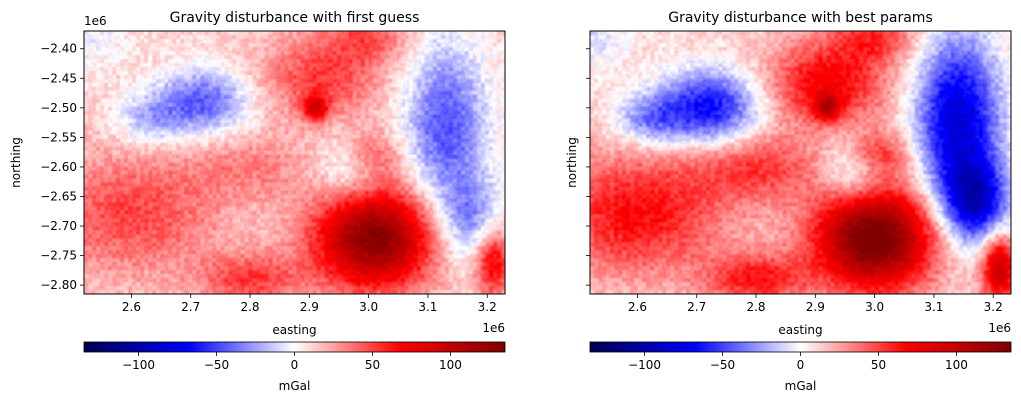  I want to click on y-tick-label: −2.75, so click(58, 256).